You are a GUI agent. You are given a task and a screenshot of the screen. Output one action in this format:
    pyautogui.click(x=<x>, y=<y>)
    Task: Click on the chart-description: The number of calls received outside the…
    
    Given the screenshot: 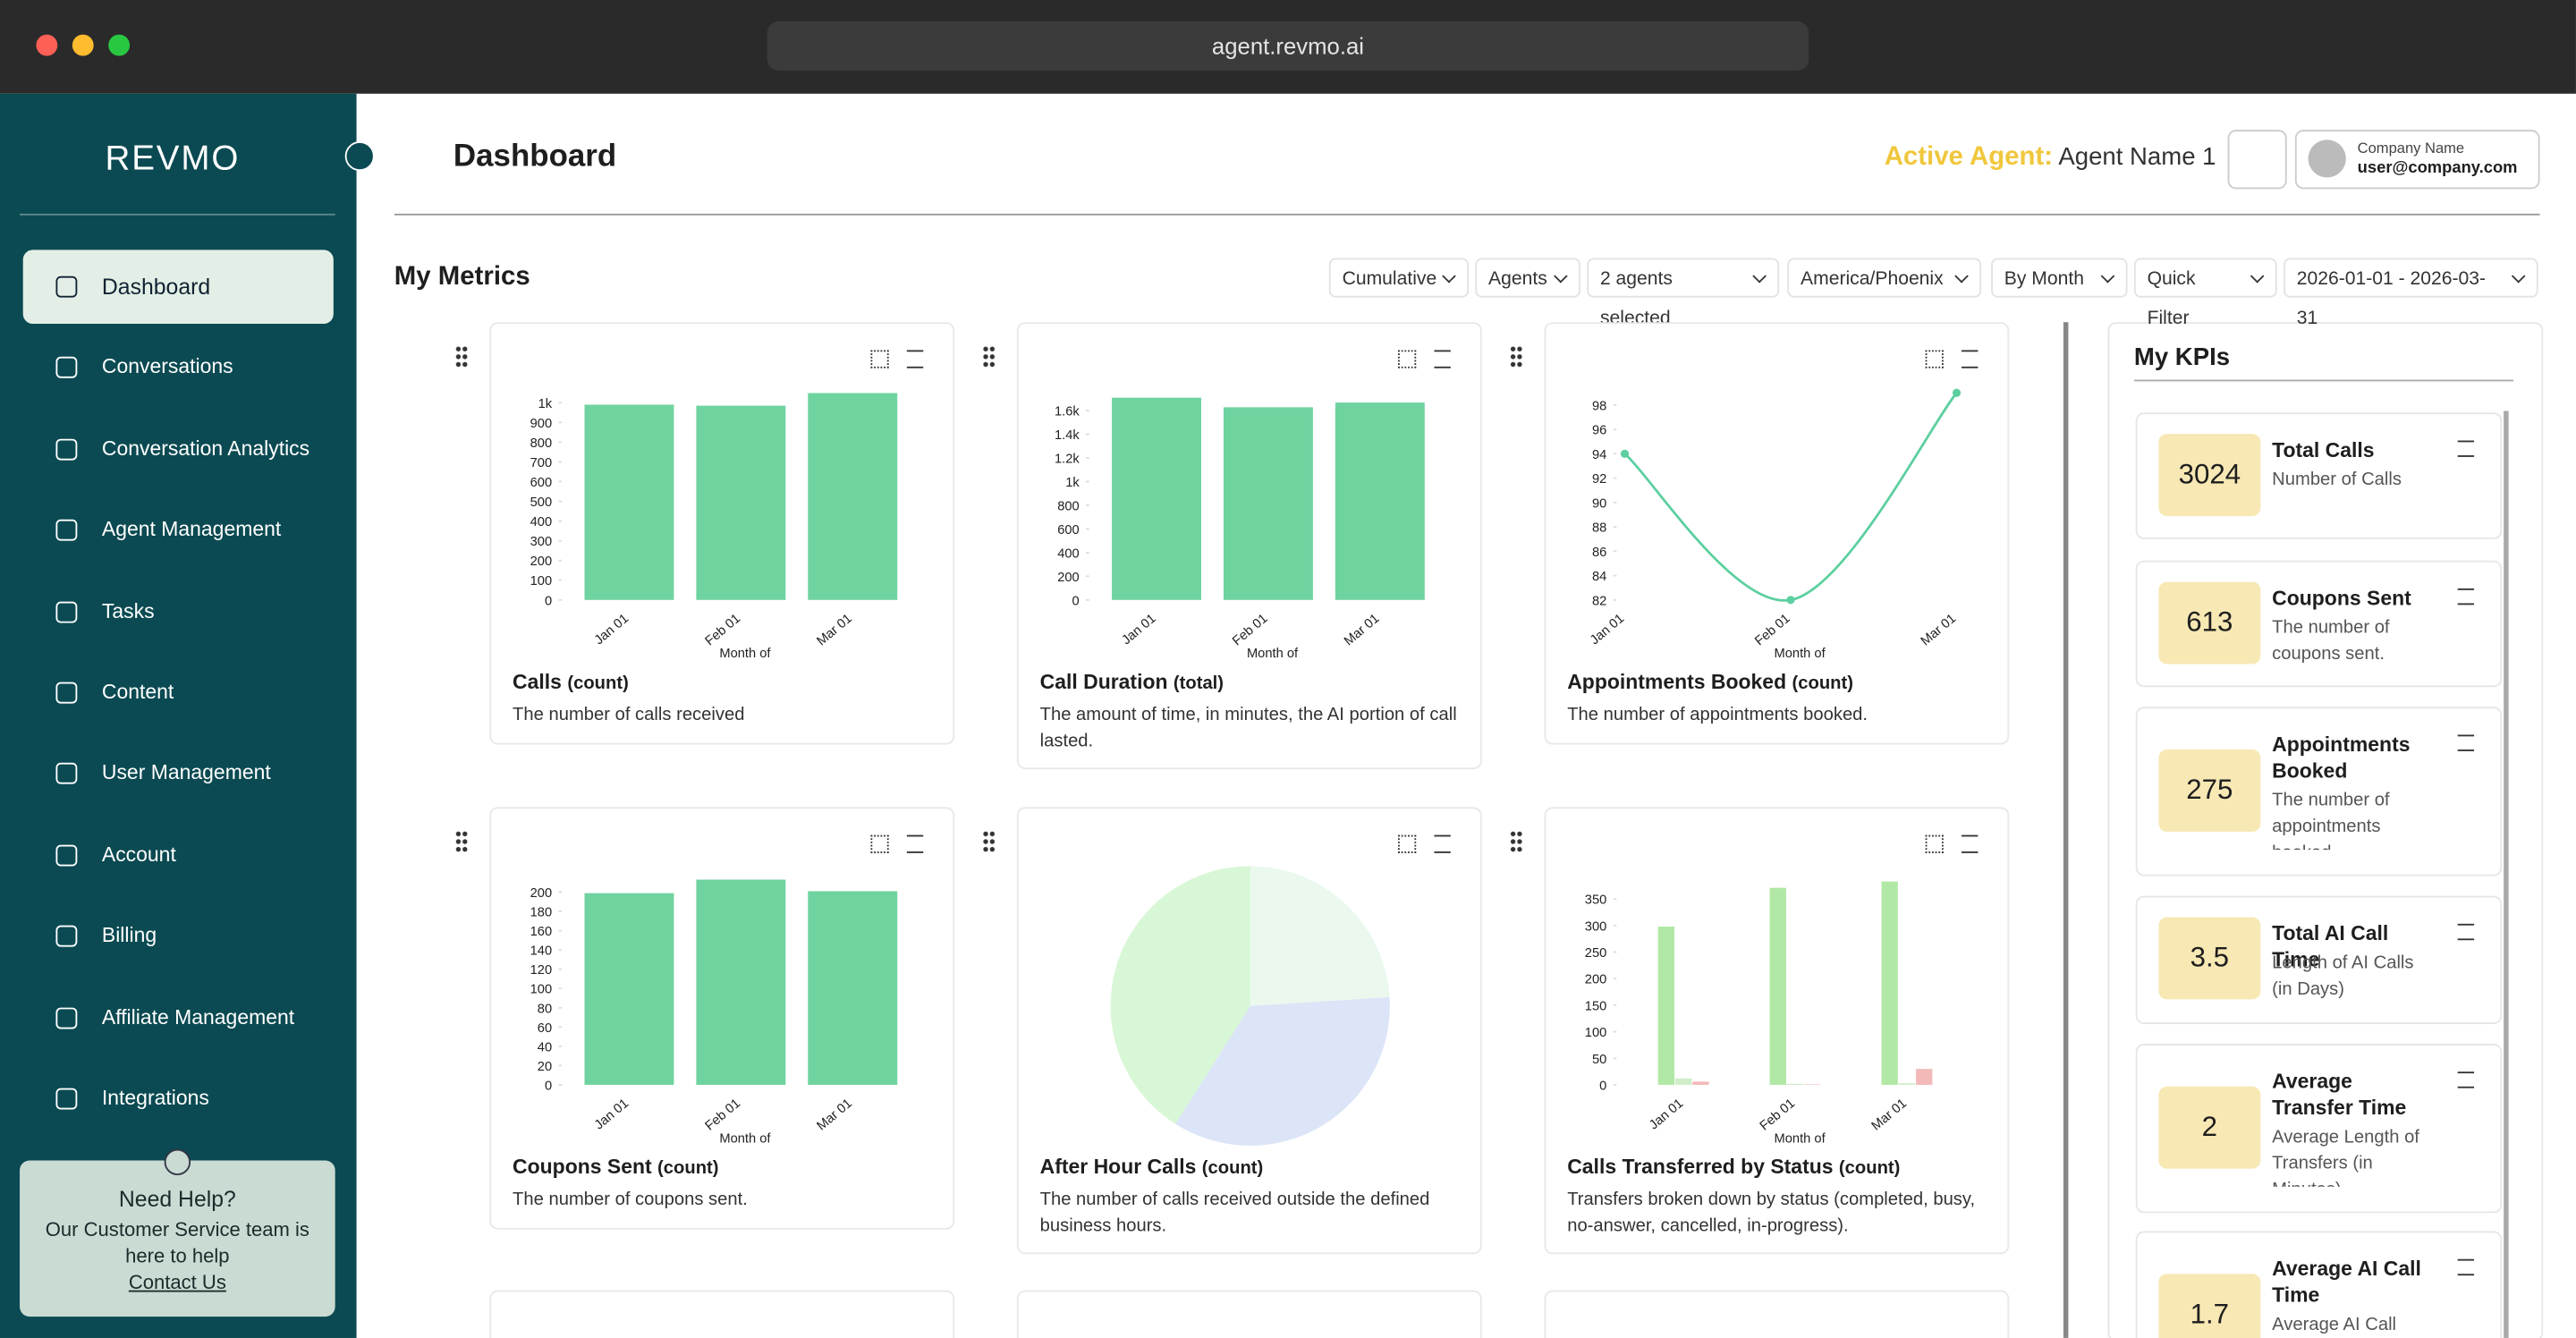 What is the action you would take?
    pyautogui.click(x=1234, y=1213)
    